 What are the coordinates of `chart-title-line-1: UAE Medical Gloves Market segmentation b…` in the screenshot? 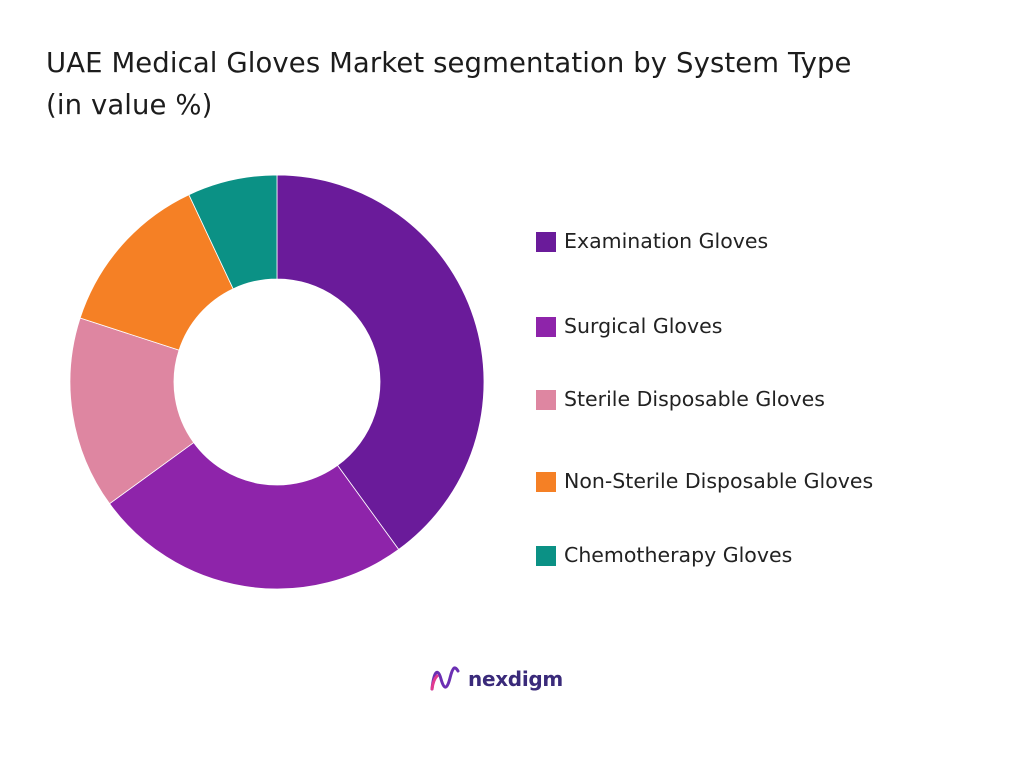 It's located at (449, 63).